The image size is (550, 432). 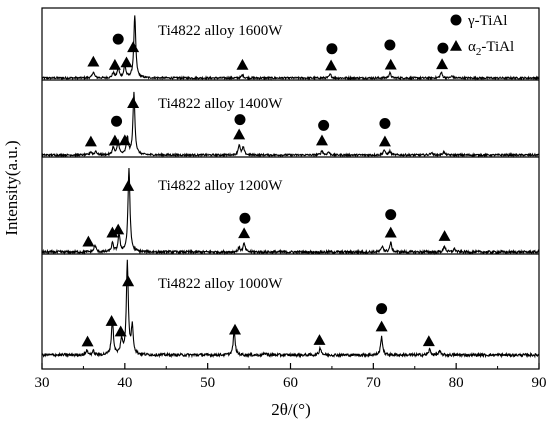 What do you see at coordinates (220, 104) in the screenshot?
I see `pattern-label: Ti4822 alloy 1400W` at bounding box center [220, 104].